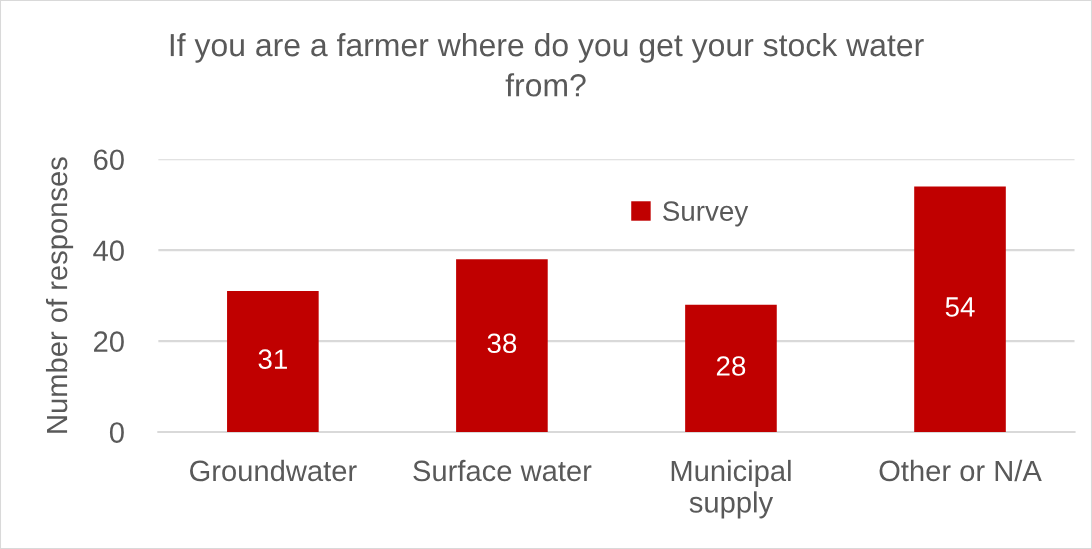 Image resolution: width=1092 pixels, height=549 pixels. I want to click on y-tick-label: 0, so click(116, 432).